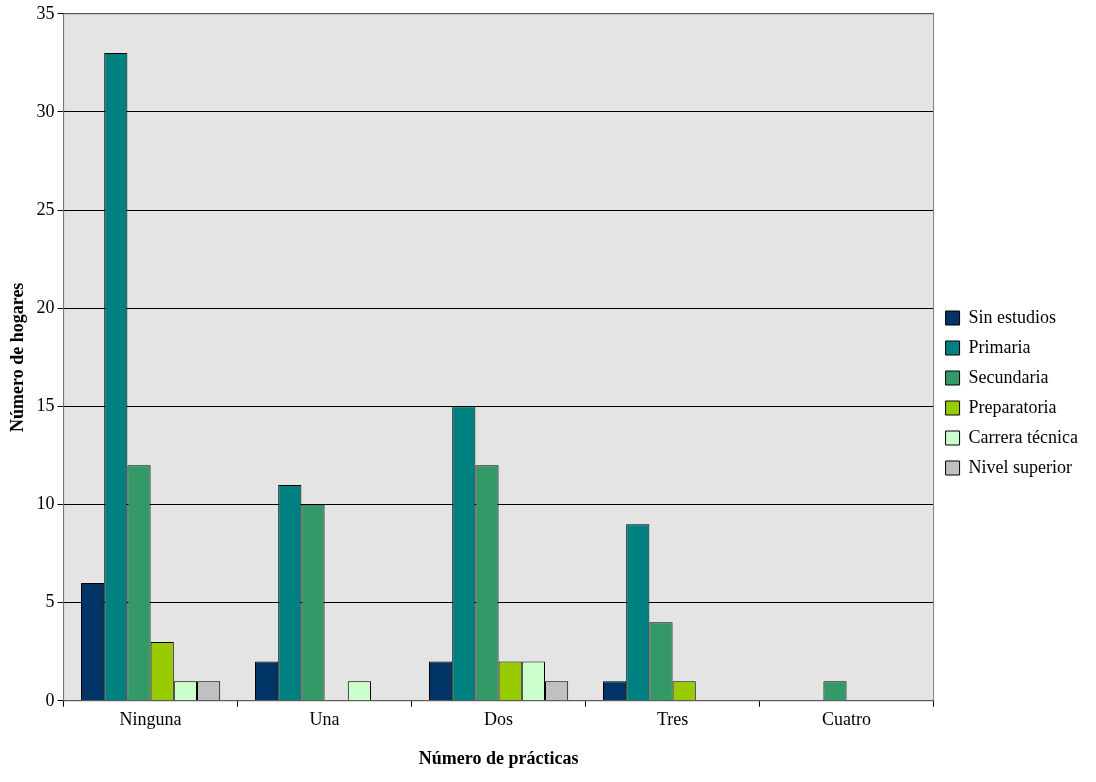  I want to click on y-tick-label: 25, so click(45, 208).